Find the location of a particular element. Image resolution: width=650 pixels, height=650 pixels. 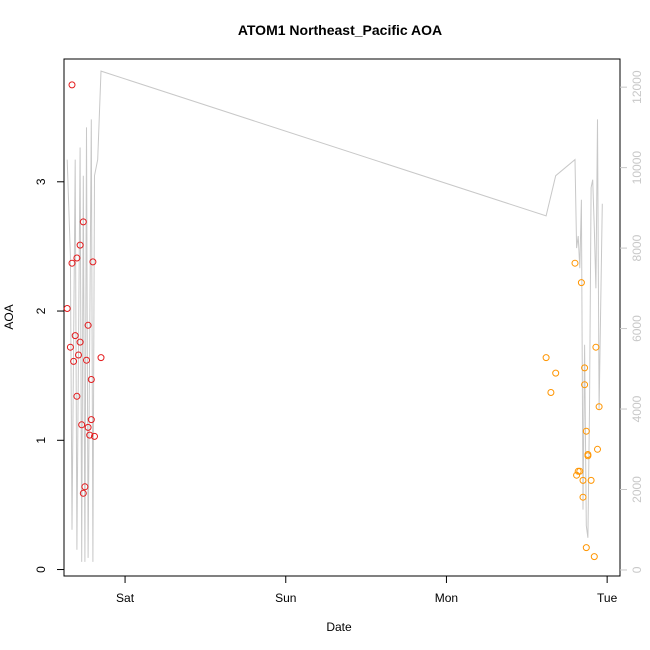

x-tick-label: Sat is located at coordinates (125, 598).